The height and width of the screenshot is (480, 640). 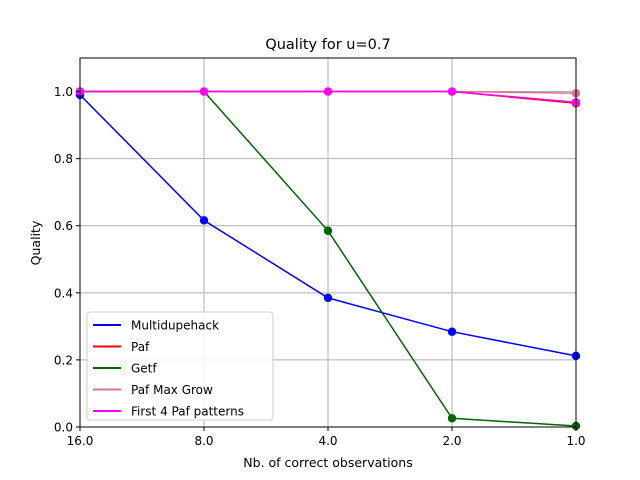 I want to click on legend-label: Getf, so click(x=144, y=369).